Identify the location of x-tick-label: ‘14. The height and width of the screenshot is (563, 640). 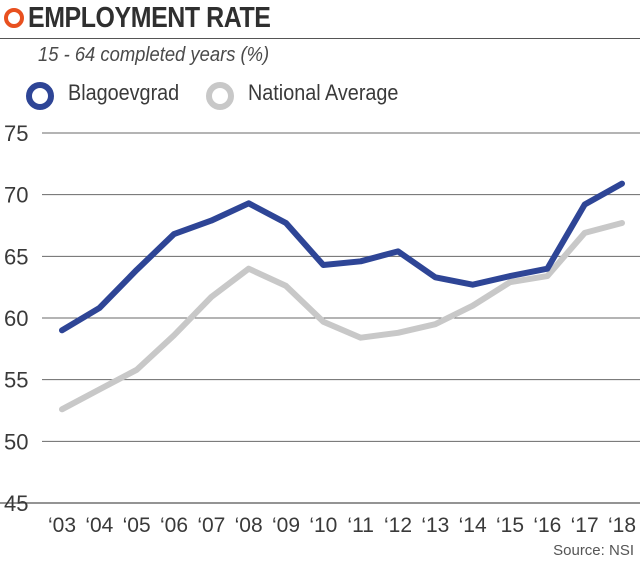
(473, 525).